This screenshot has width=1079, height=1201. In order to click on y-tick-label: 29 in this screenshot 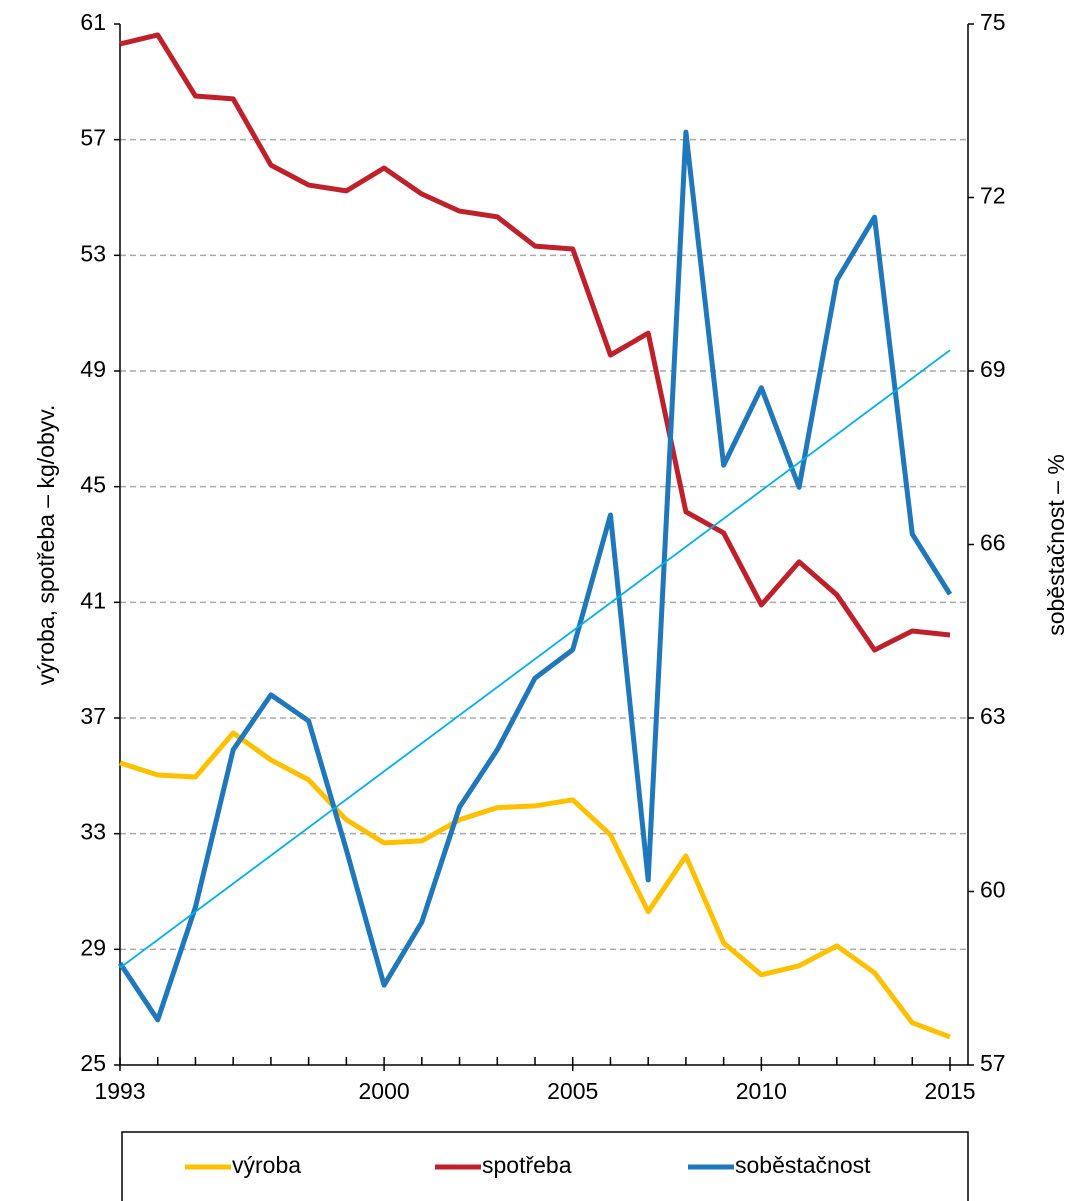, I will do `click(93, 947)`.